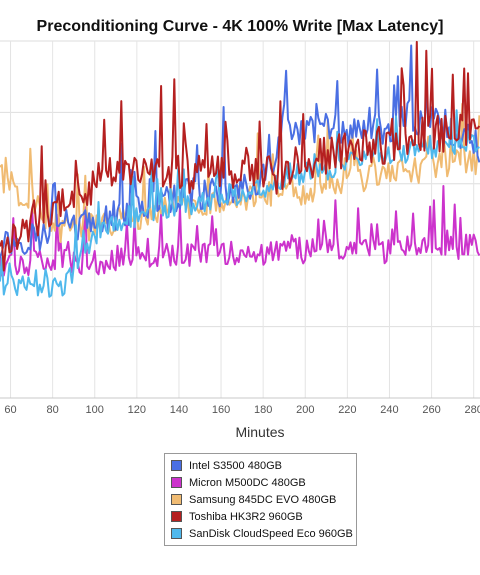 This screenshot has width=480, height=575. I want to click on x-tick-label: 60, so click(10, 410).